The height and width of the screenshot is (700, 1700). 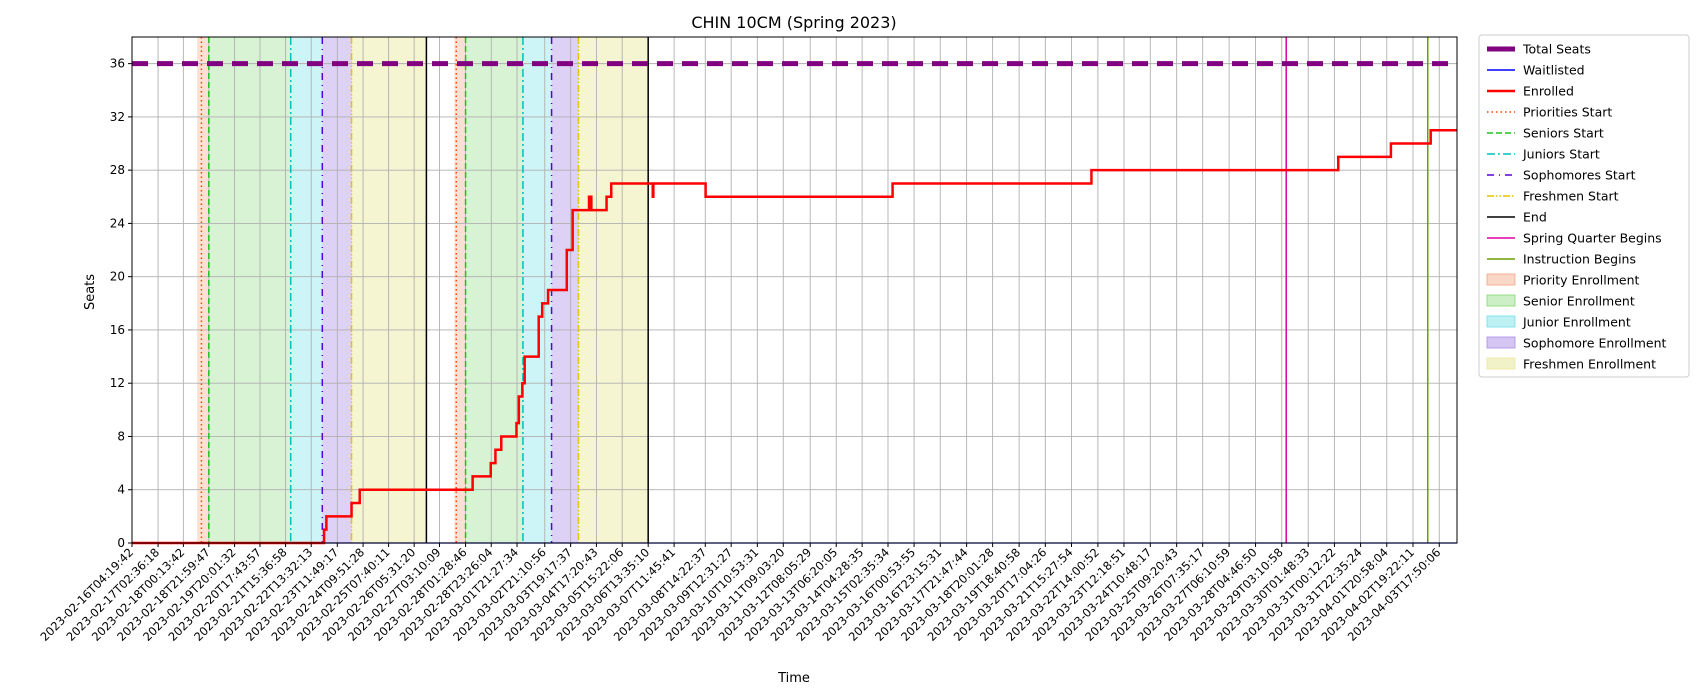 I want to click on legend-swatch-junior-enrollment, so click(x=1501, y=321).